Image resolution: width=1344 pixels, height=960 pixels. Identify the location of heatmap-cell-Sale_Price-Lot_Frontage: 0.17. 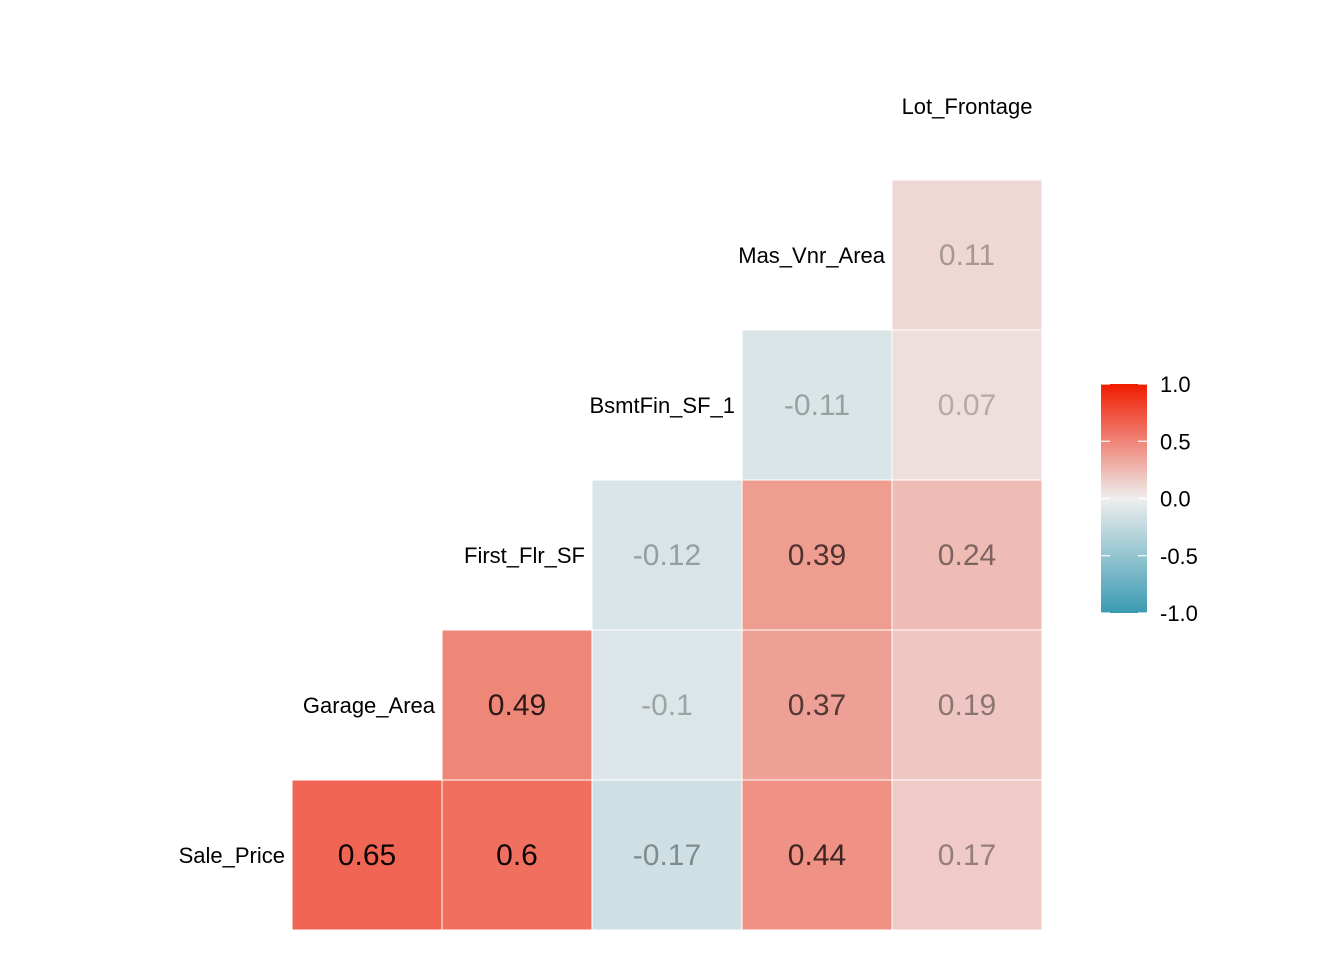
(967, 855).